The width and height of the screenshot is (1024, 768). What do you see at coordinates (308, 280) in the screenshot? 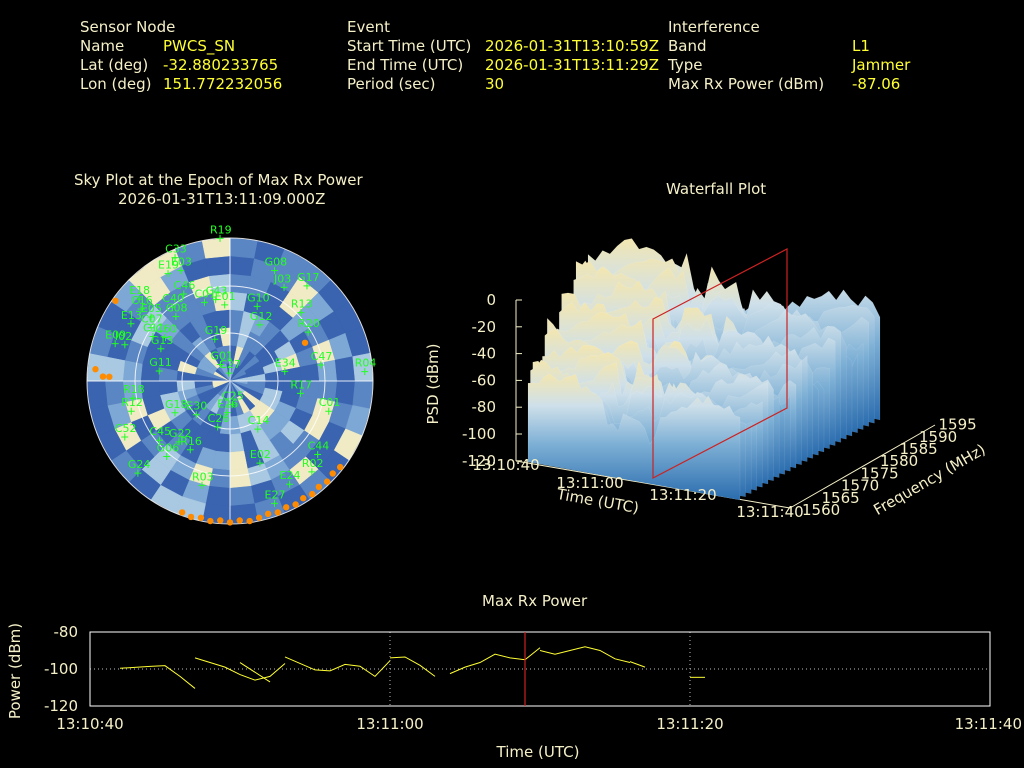
I see `sky-satellite: G17` at bounding box center [308, 280].